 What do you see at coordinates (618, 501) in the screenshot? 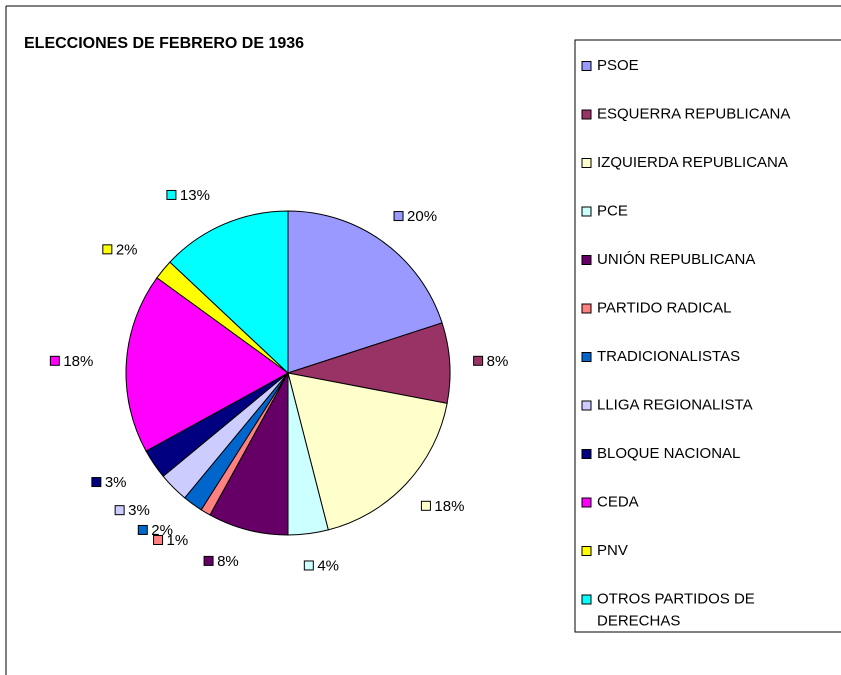
I see `legend-label: CEDA` at bounding box center [618, 501].